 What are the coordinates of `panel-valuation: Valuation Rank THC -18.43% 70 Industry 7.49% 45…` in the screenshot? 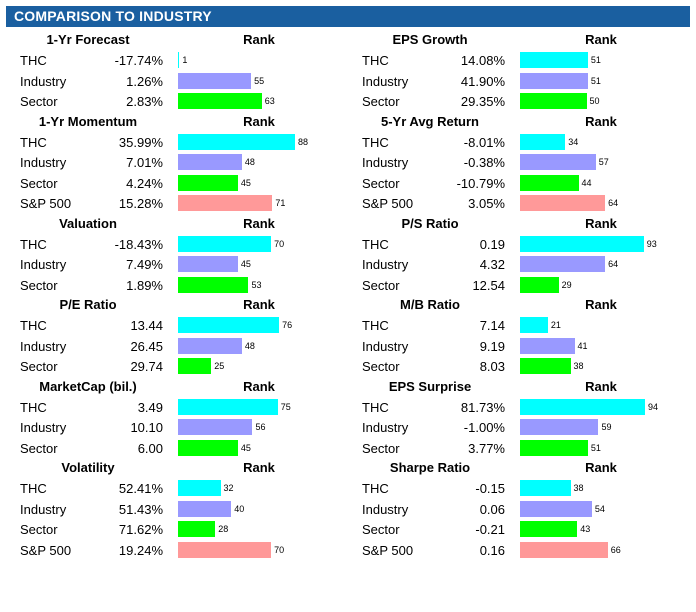 It's located at (178, 255).